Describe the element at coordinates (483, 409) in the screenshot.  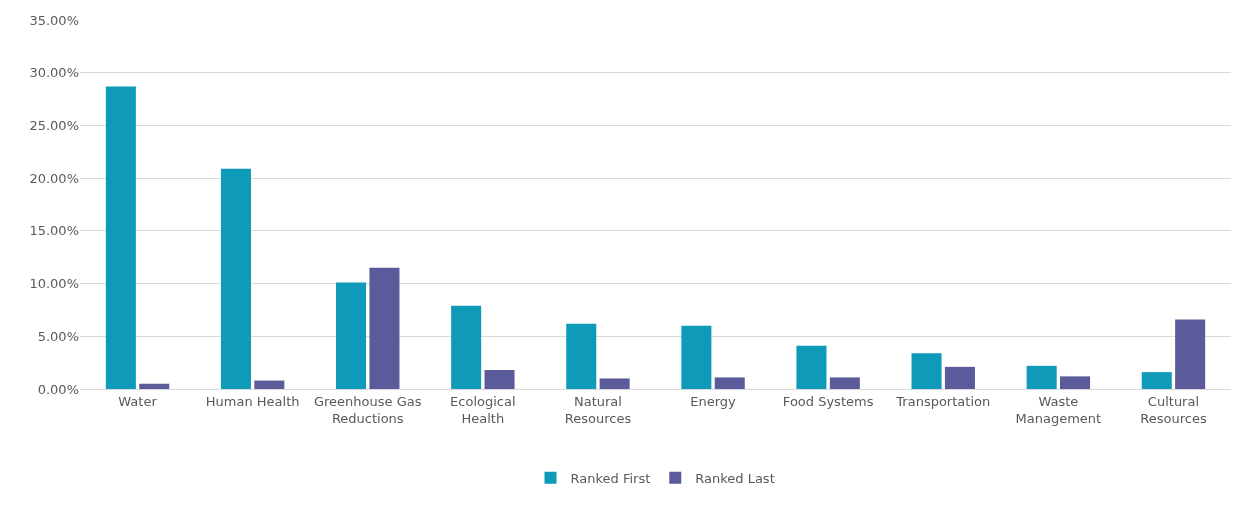
I see `x-tick-label: Ecological Health` at that location.